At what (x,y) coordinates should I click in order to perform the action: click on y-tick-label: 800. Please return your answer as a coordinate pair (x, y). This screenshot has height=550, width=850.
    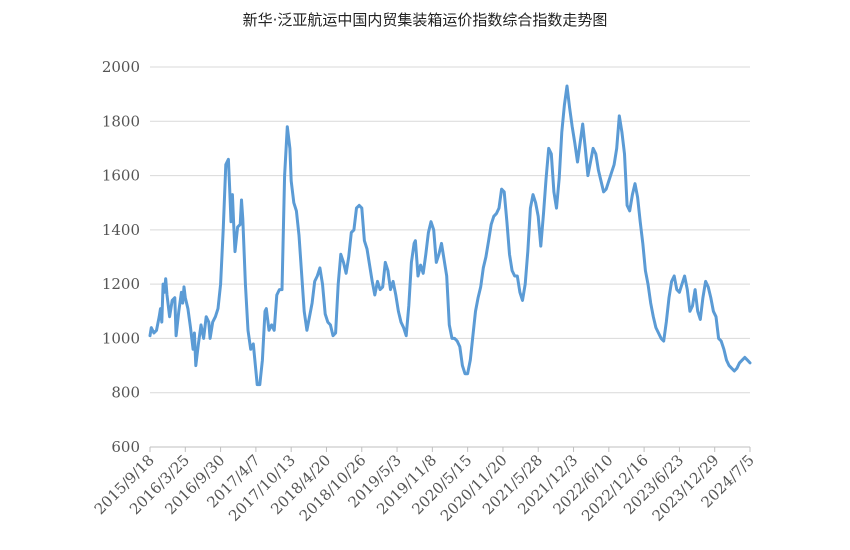
    Looking at the image, I should click on (125, 393).